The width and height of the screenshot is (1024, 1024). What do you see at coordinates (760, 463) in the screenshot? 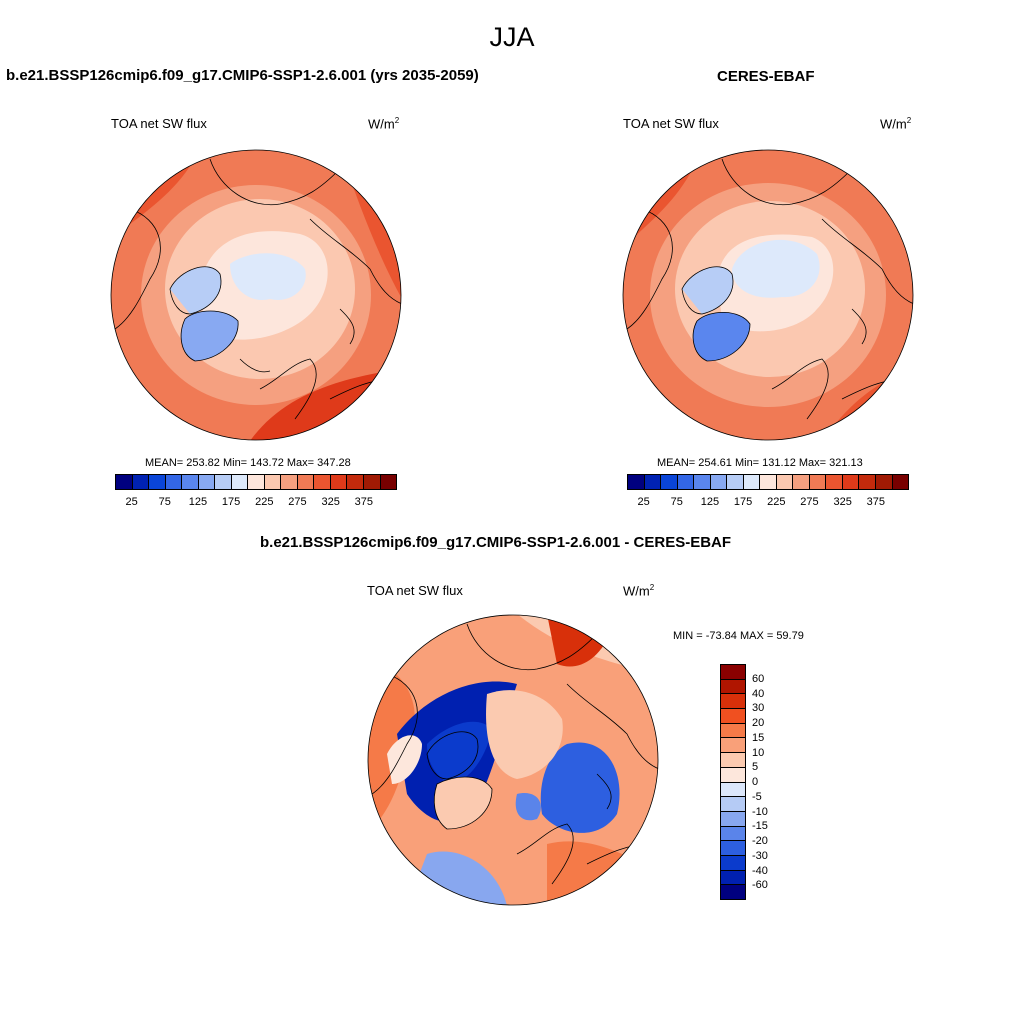
I see `obs-stats: MEAN= 254.61 Min= 131.12 Max= 321.13` at bounding box center [760, 463].